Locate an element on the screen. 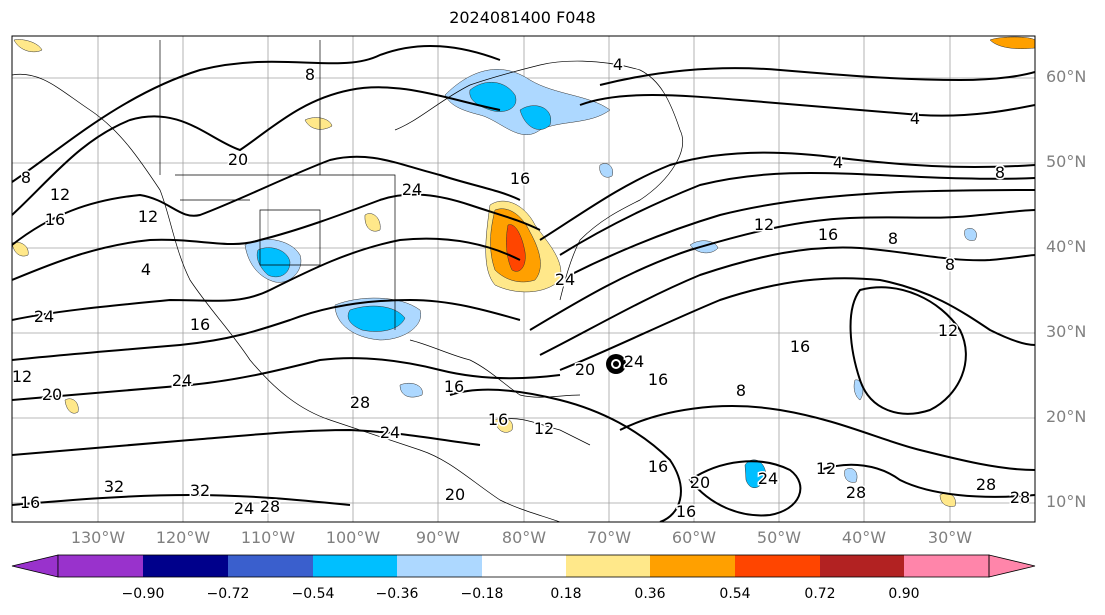 The height and width of the screenshot is (615, 1105). colorbar-tick: −0.18 is located at coordinates (482, 594).